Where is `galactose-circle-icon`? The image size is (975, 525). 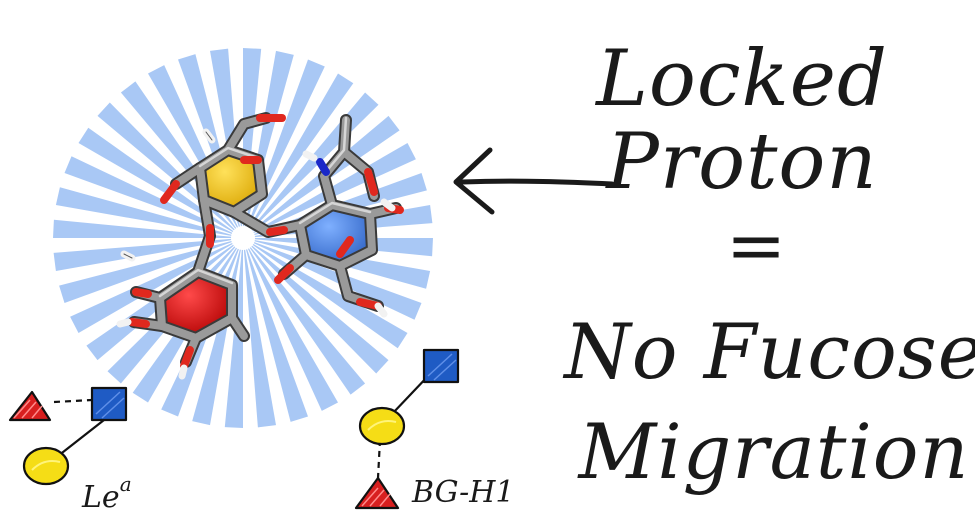 galactose-circle-icon is located at coordinates (46, 466).